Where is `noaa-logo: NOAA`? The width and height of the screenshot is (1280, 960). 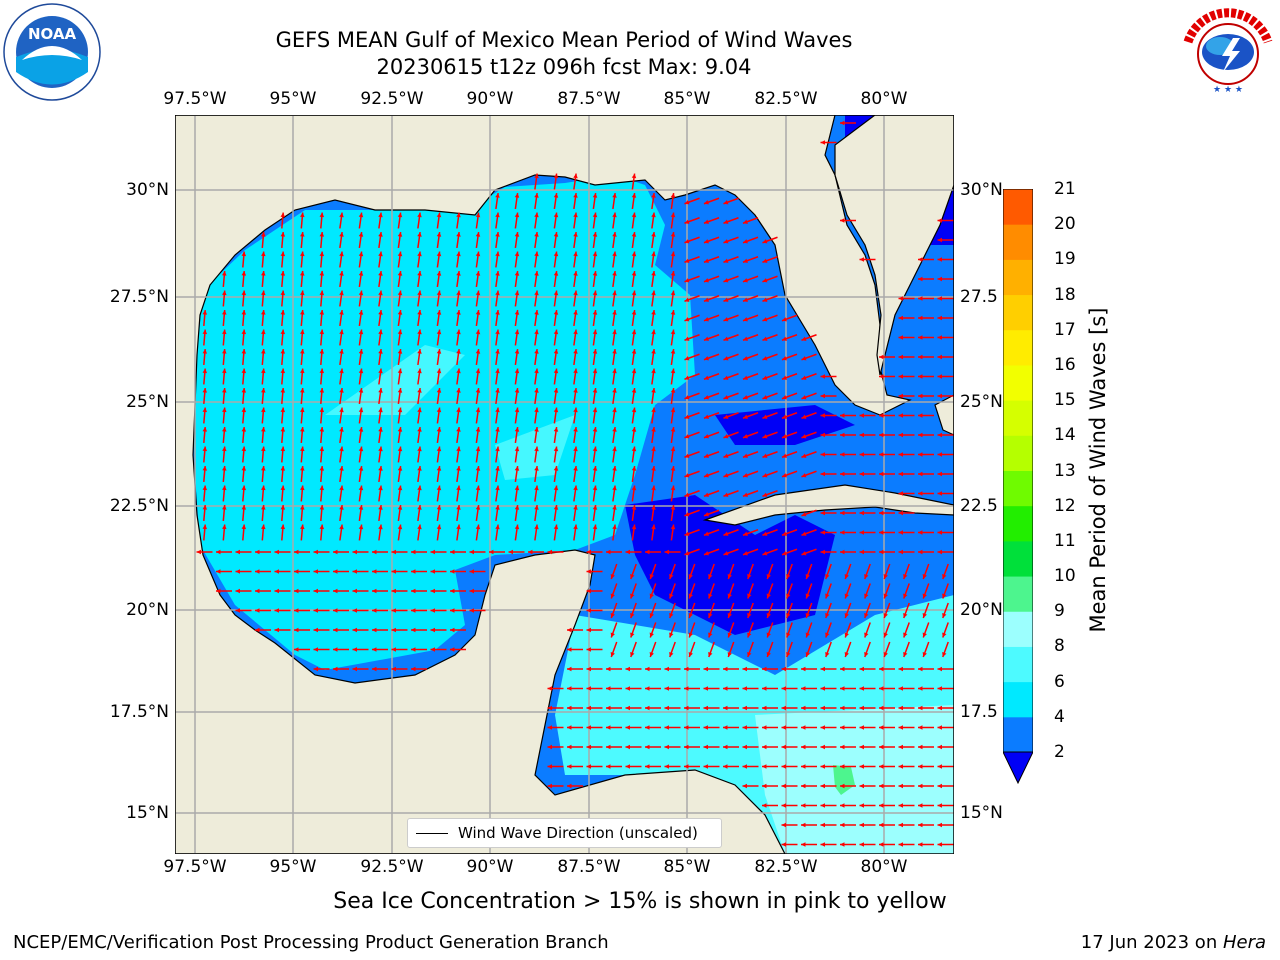 noaa-logo: NOAA is located at coordinates (52, 52).